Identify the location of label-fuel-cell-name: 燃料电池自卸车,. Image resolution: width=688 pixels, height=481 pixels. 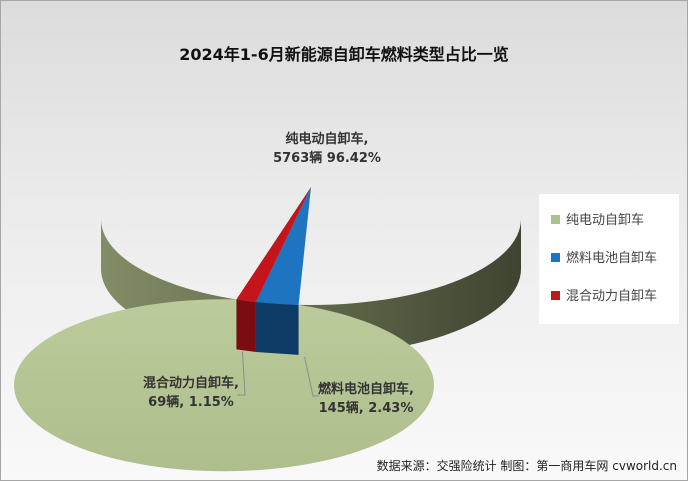
(366, 389).